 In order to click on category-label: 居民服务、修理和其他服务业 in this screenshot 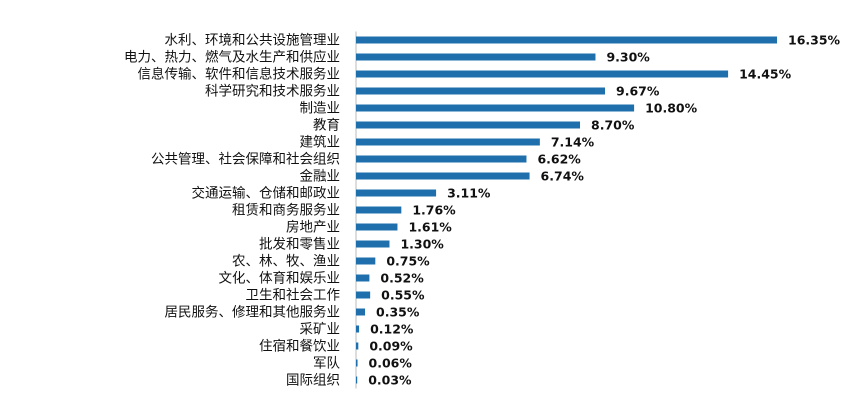, I will do `click(253, 313)`.